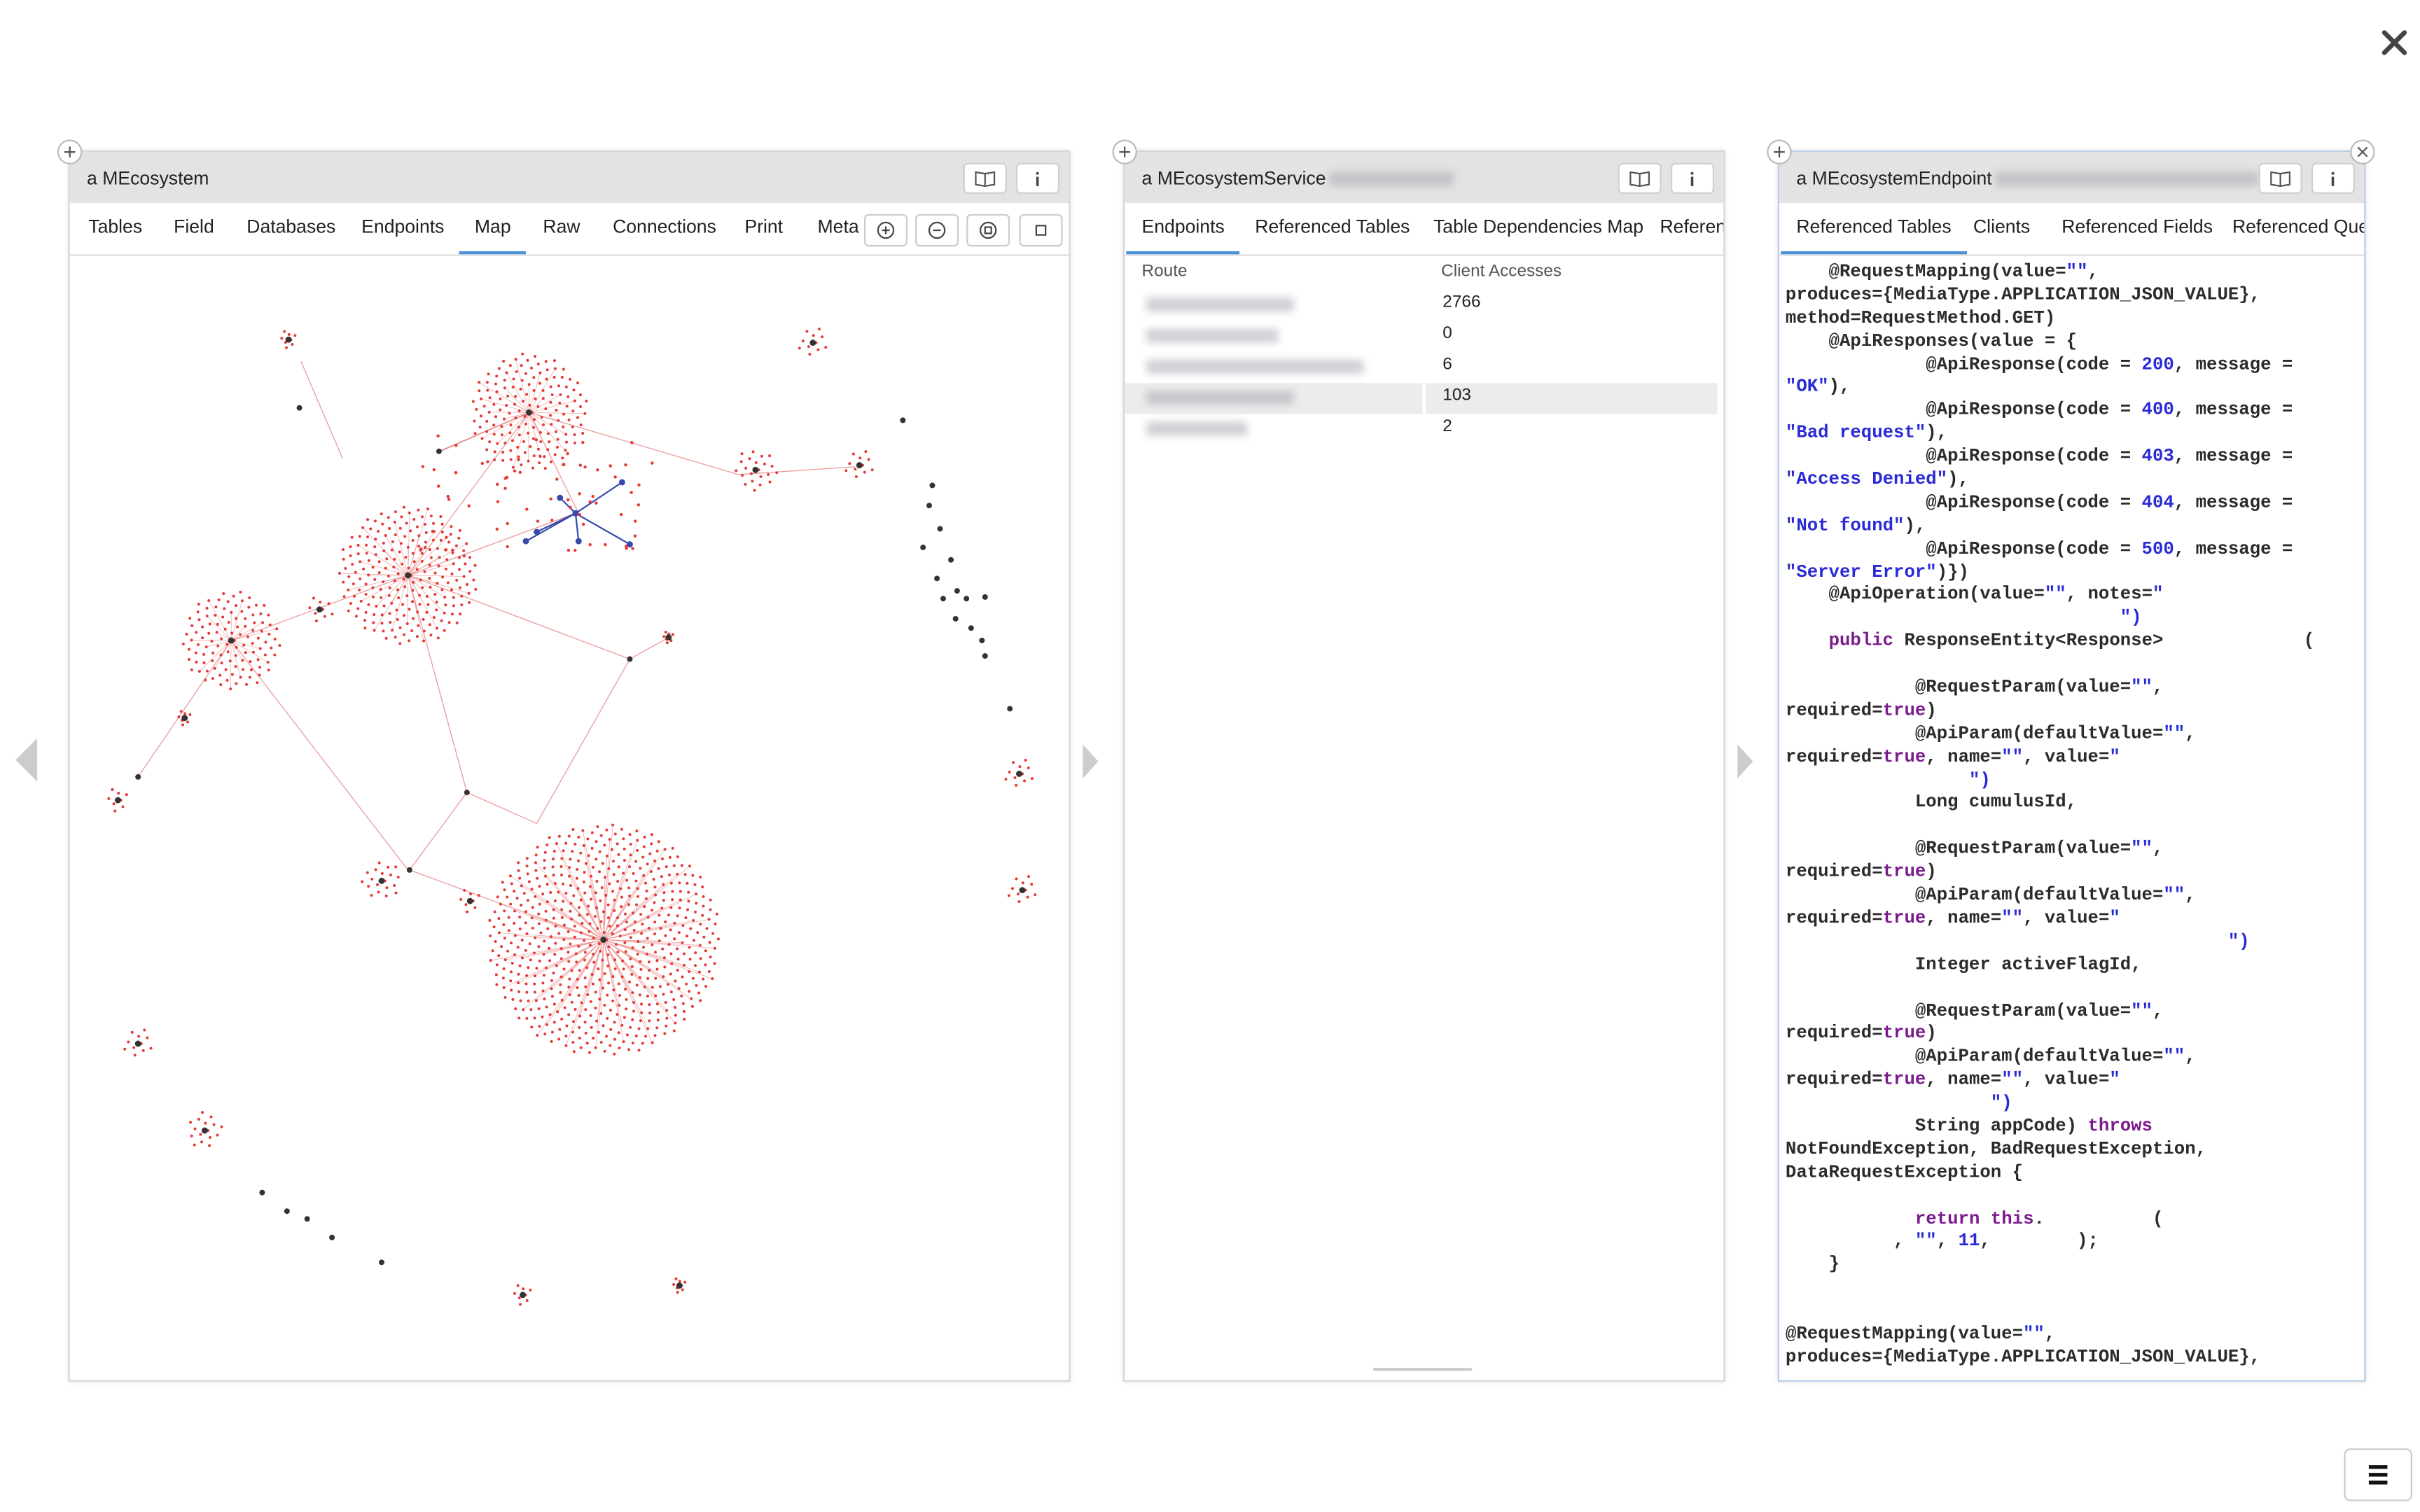 Image resolution: width=2420 pixels, height=1512 pixels. Describe the element at coordinates (194, 226) in the screenshot. I see `tab: Field` at that location.